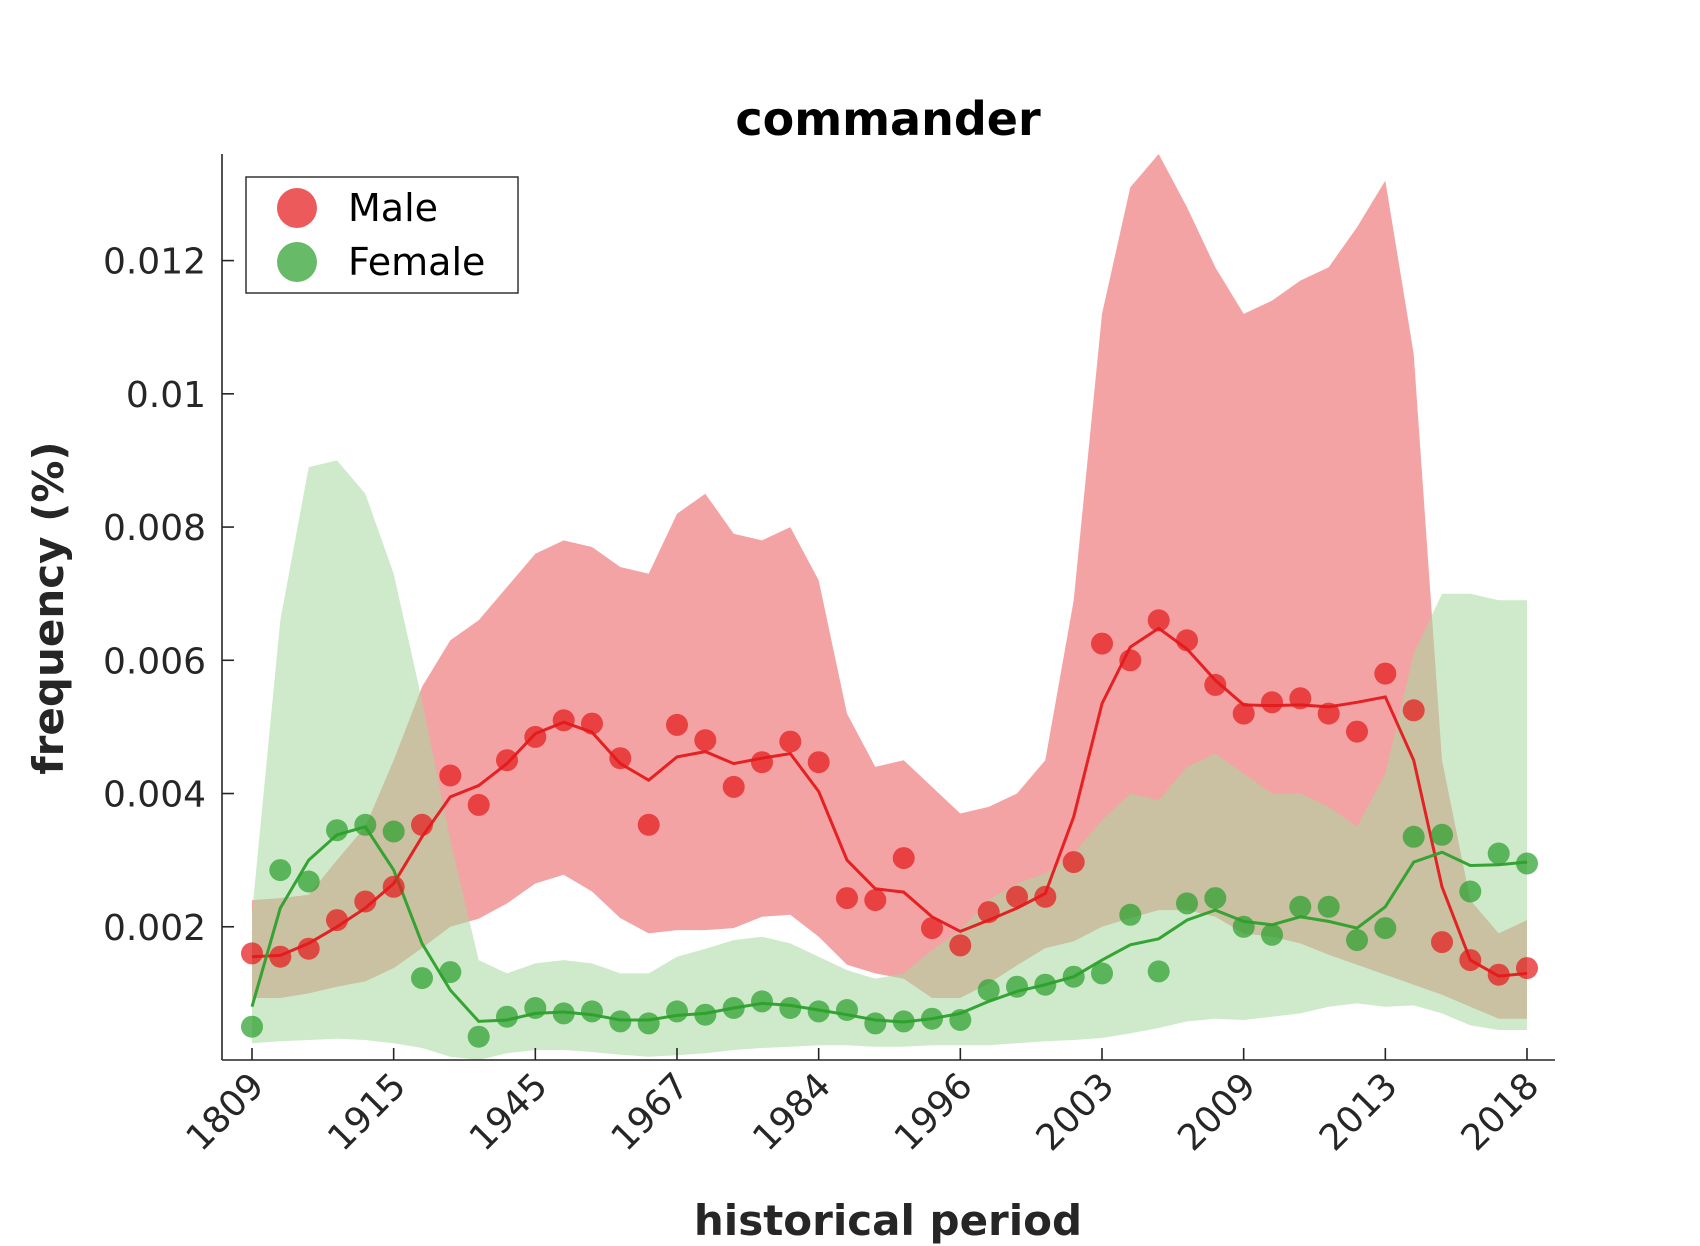 Image resolution: width=1700 pixels, height=1246 pixels. Describe the element at coordinates (888, 119) in the screenshot. I see `chart-title: commander` at that location.